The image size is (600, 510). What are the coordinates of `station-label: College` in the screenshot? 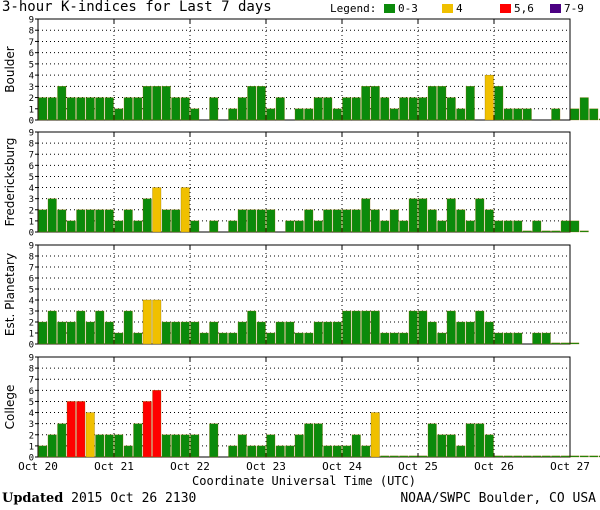 It's located at (10, 407).